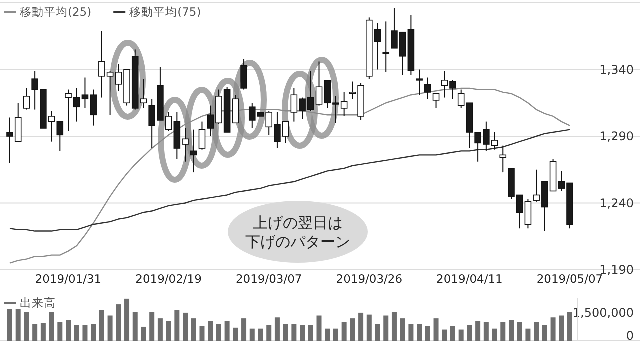 The image size is (640, 355). I want to click on x-tick-label: 2019/04/11, so click(469, 279).